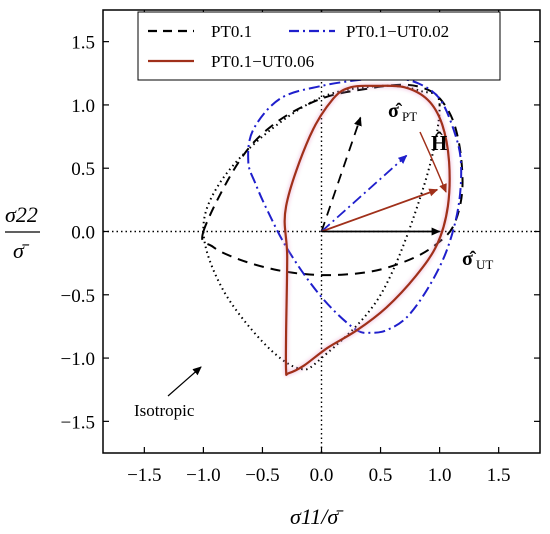  I want to click on x-tick-label: −0.5, so click(262, 475).